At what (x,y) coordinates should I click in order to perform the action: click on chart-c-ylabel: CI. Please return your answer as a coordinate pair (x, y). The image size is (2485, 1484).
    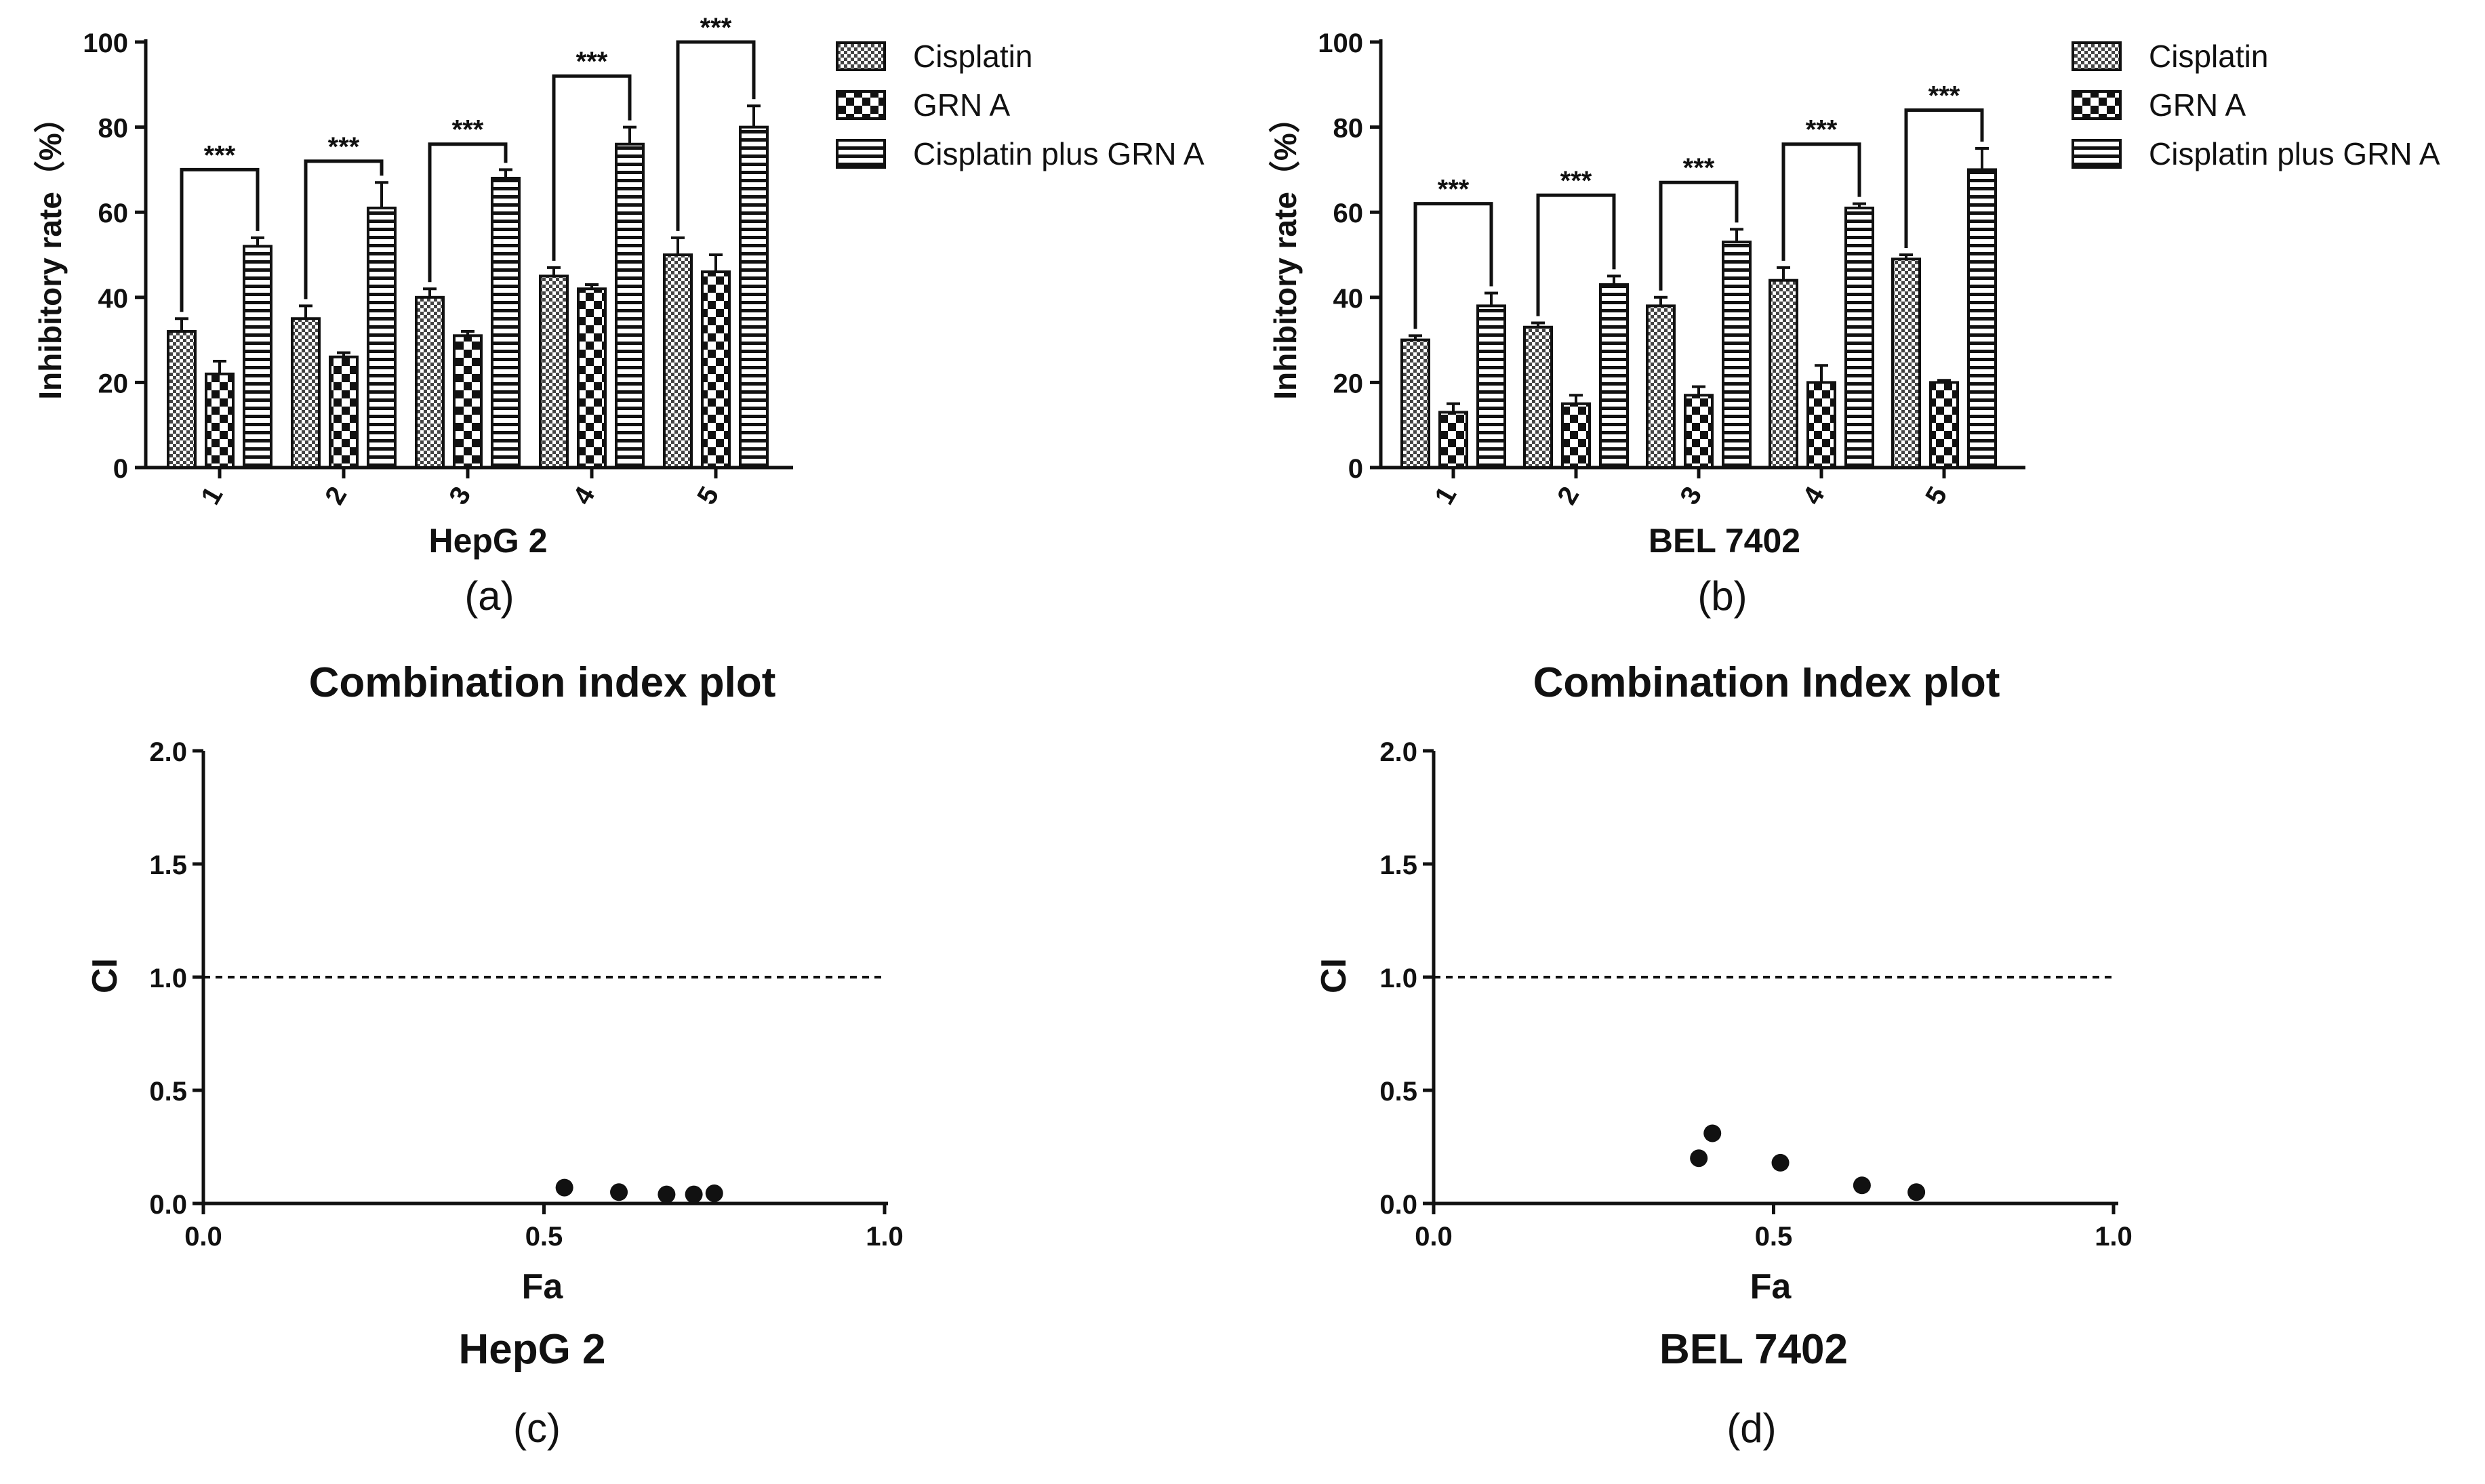
    Looking at the image, I should click on (105, 975).